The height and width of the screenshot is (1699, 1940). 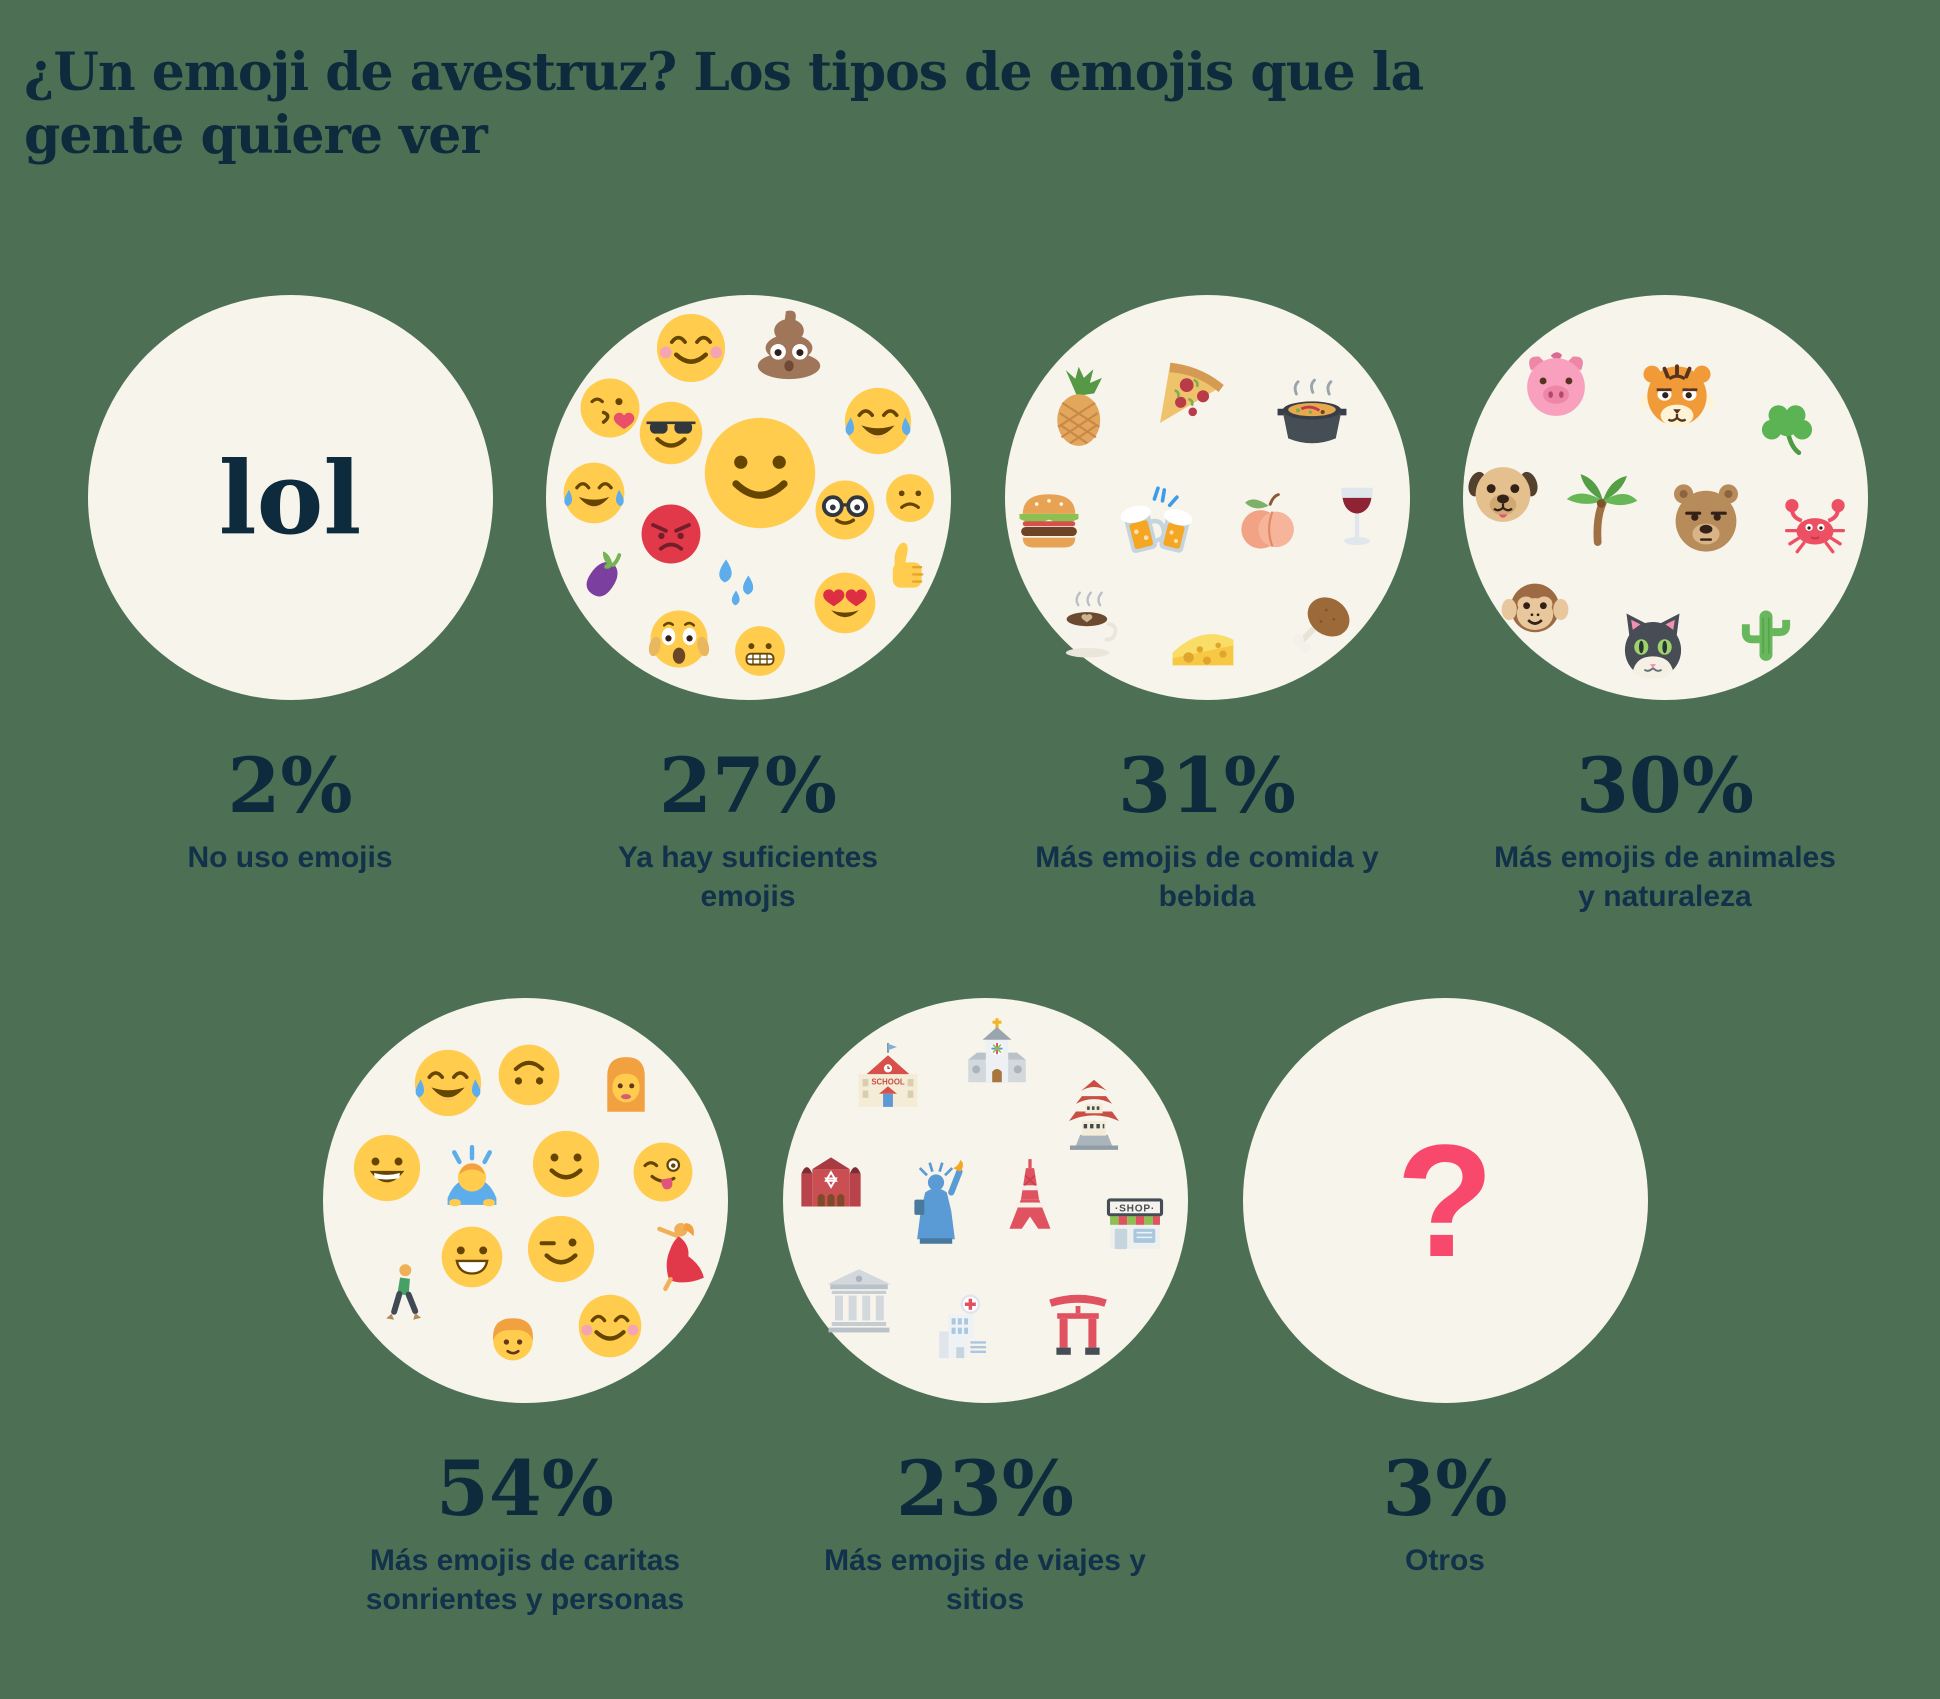 I want to click on pig-face-icon, so click(x=1556, y=384).